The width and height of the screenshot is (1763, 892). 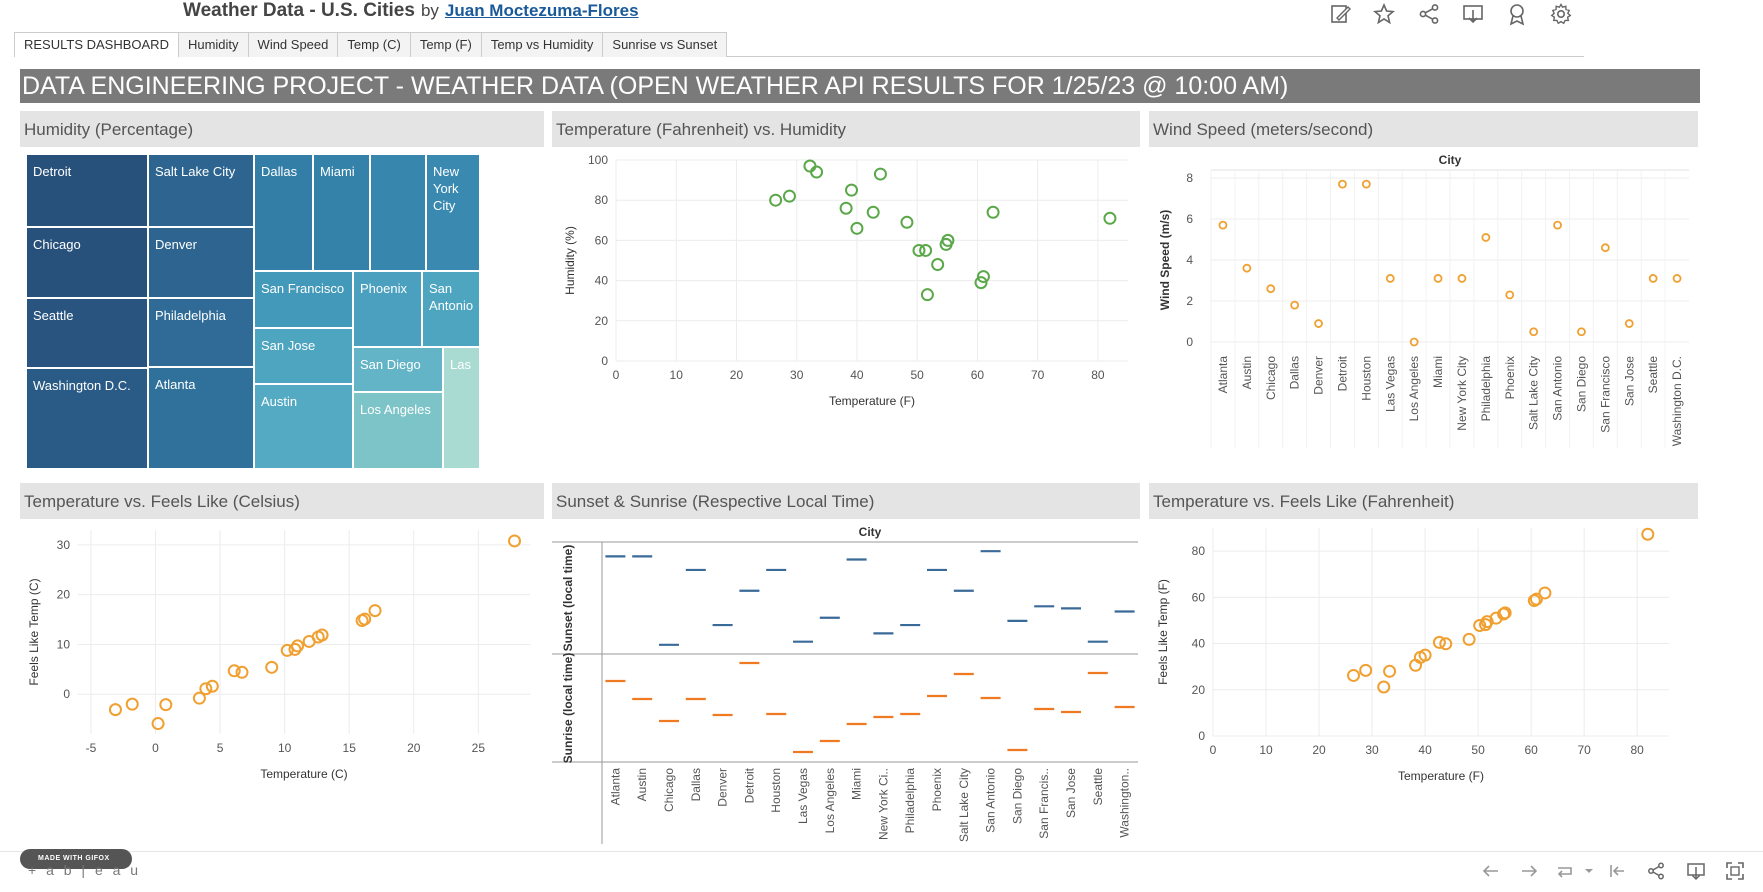 What do you see at coordinates (451, 309) in the screenshot?
I see `treemap-cell-san-antonio: San Antonio` at bounding box center [451, 309].